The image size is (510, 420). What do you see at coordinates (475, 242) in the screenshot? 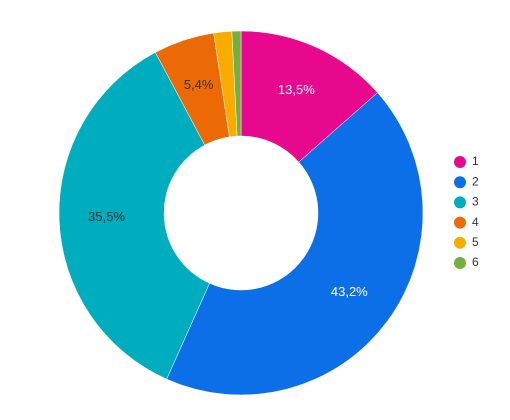
I see `legend-label: 5` at bounding box center [475, 242].